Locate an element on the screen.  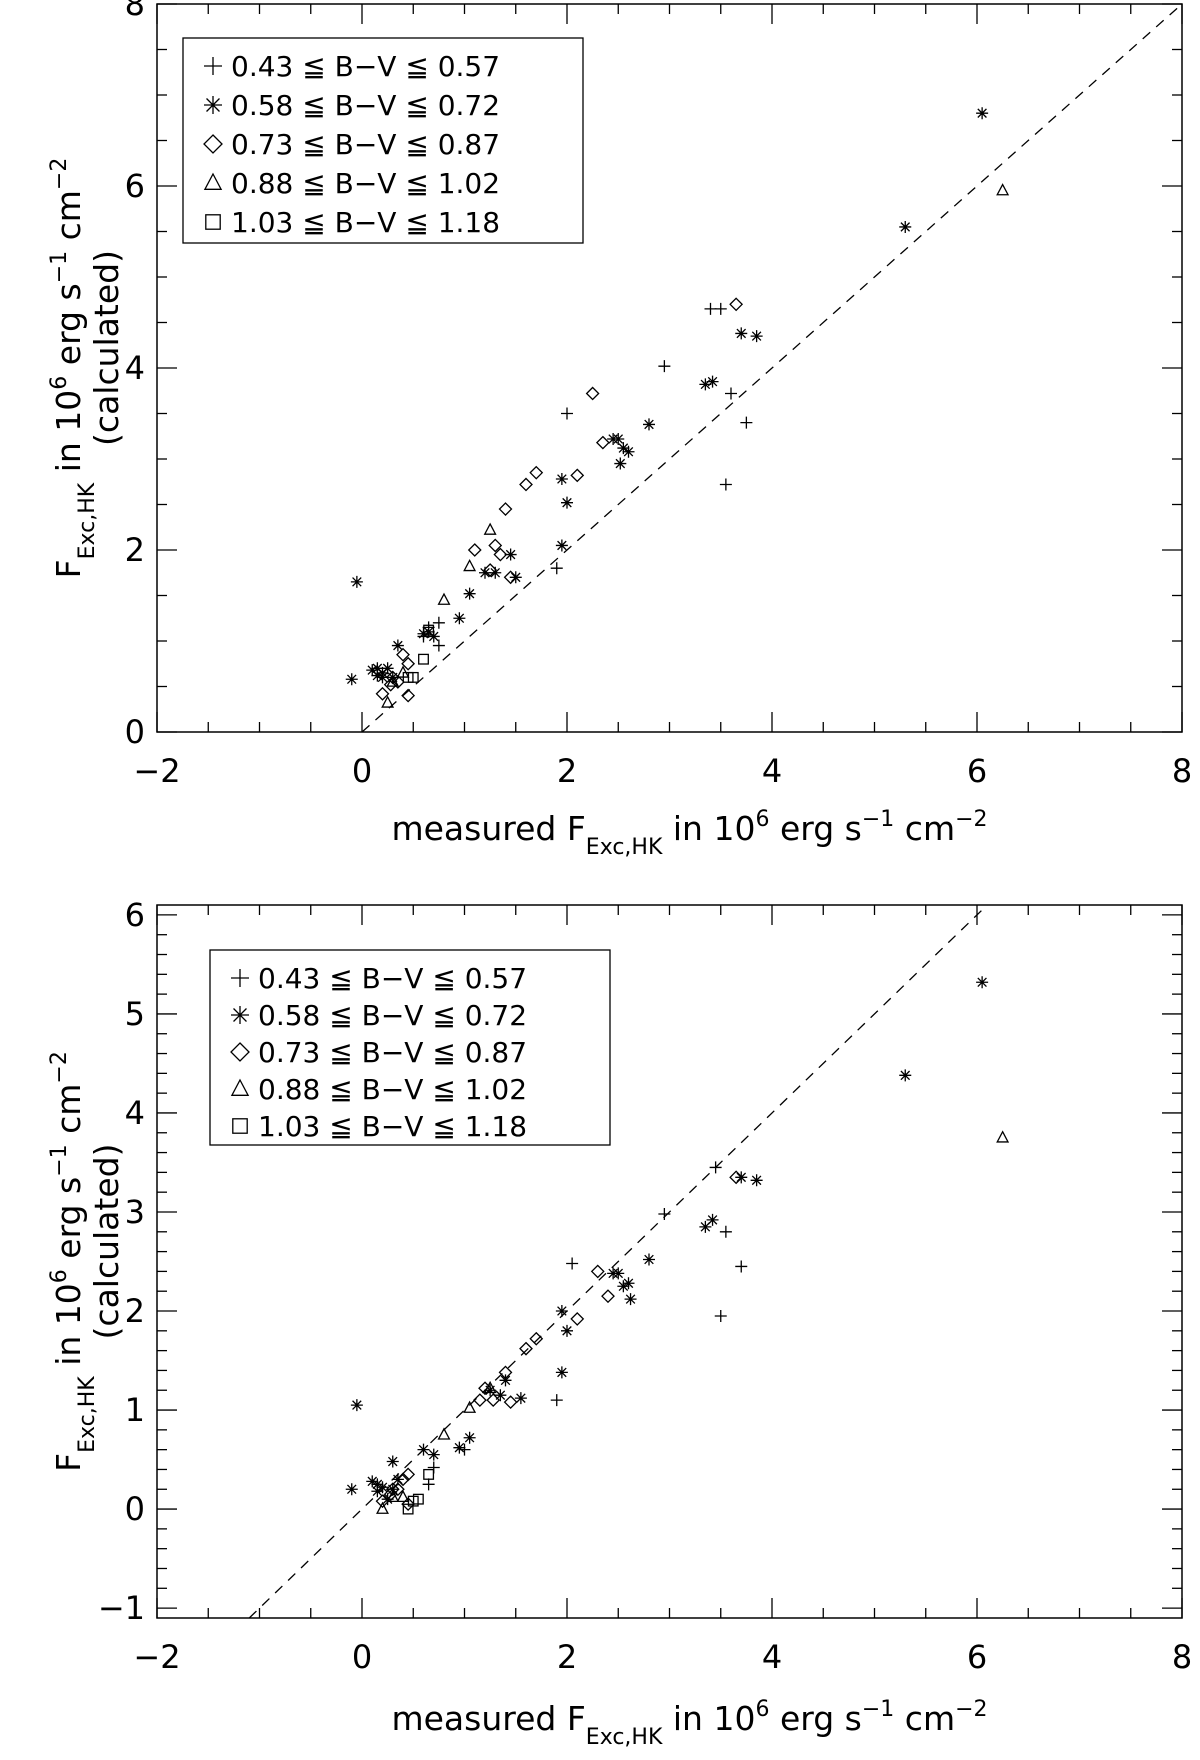
y-axis-label-line2: (calculated) is located at coordinates (106, 348).